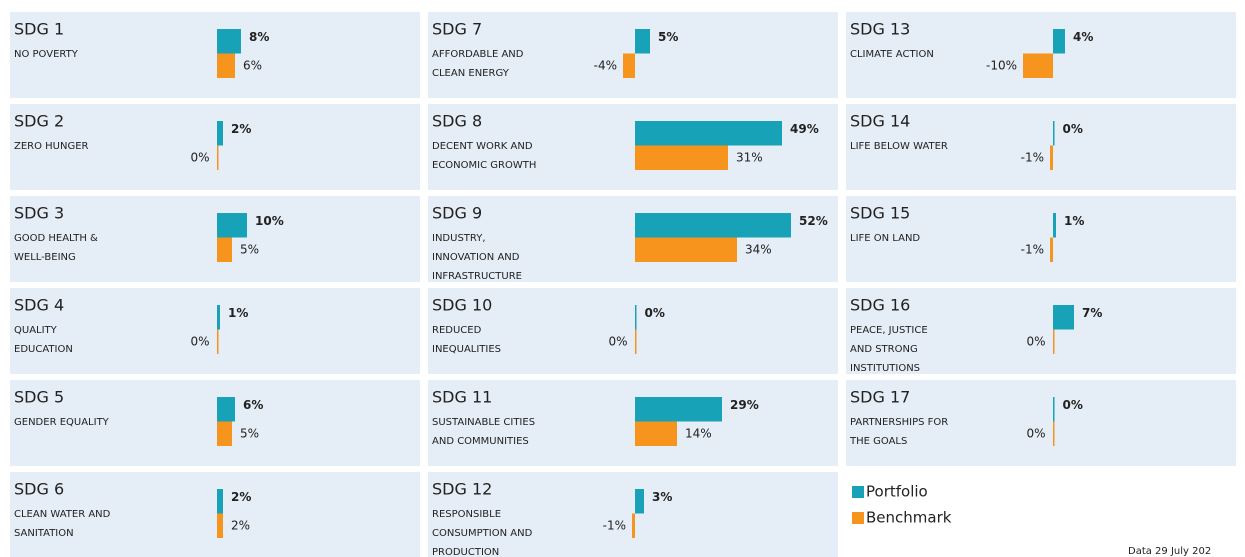 This screenshot has width=1245, height=557. What do you see at coordinates (39, 29) in the screenshot?
I see `sdg-title: SDG 1` at bounding box center [39, 29].